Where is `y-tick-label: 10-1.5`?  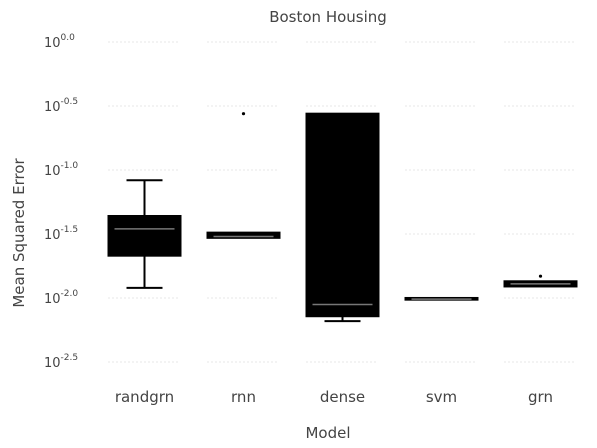 y-tick-label: 10-1.5 is located at coordinates (61, 234).